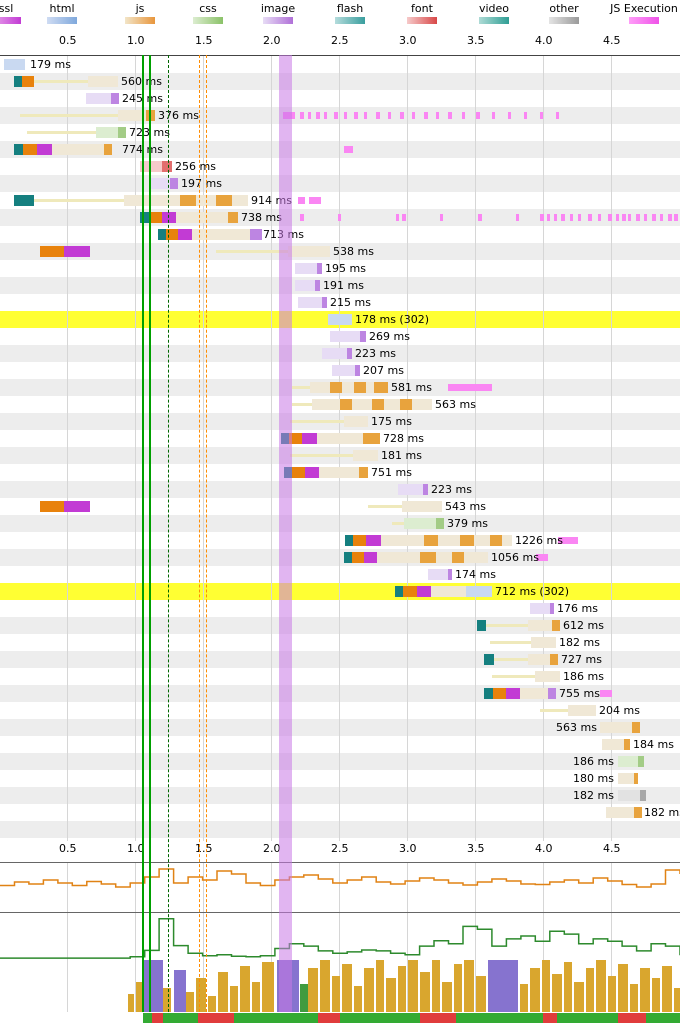 The width and height of the screenshot is (680, 1026). I want to click on waterfall-row: 1056 ms, so click(340, 557).